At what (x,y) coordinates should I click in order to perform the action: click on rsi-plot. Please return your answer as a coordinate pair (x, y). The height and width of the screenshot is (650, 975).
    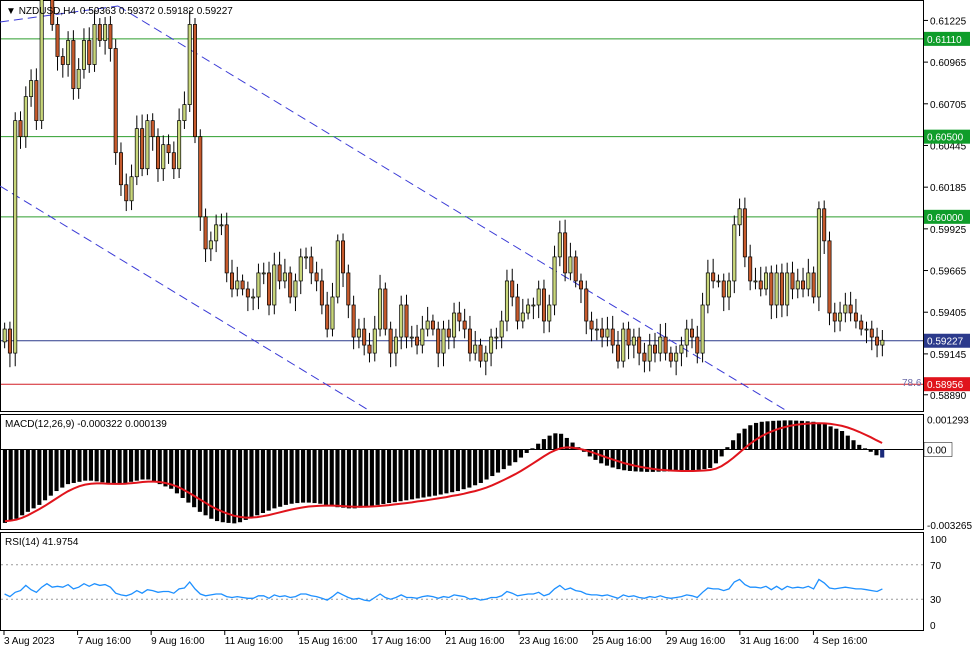
    Looking at the image, I should click on (462, 583).